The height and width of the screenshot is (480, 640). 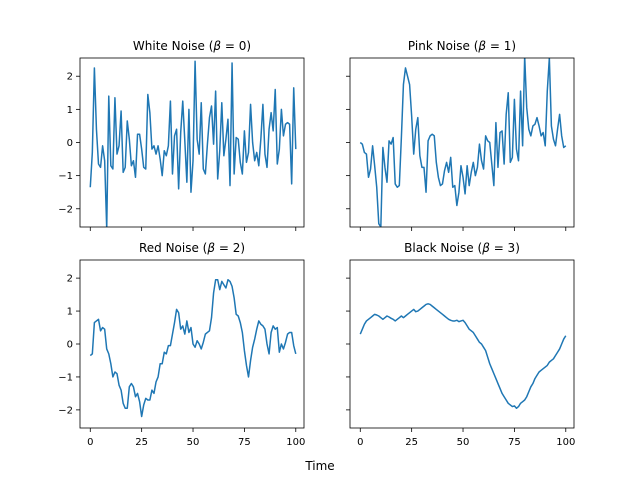 I want to click on red-noise-y-tick-label: −2, so click(x=65, y=410).